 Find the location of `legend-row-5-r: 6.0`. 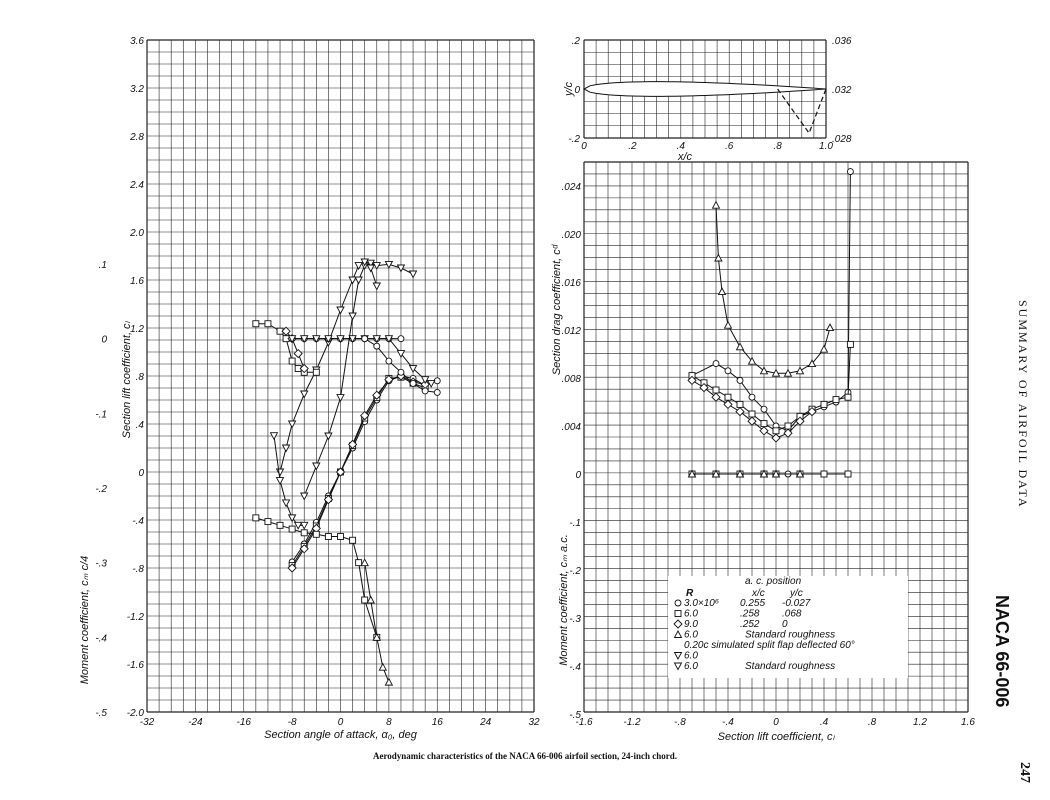

legend-row-5-r: 6.0 is located at coordinates (691, 656).